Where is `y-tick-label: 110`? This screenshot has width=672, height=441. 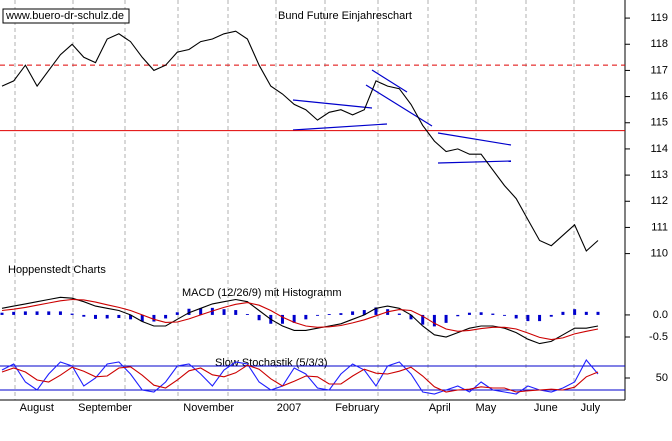 y-tick-label: 110 is located at coordinates (659, 254).